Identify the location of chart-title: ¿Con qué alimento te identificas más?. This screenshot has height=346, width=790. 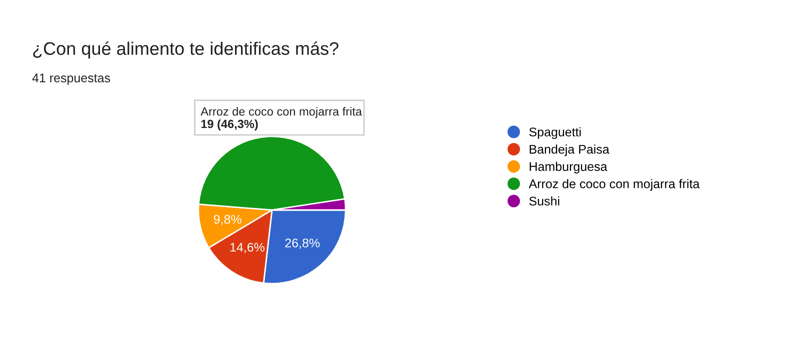
(185, 50).